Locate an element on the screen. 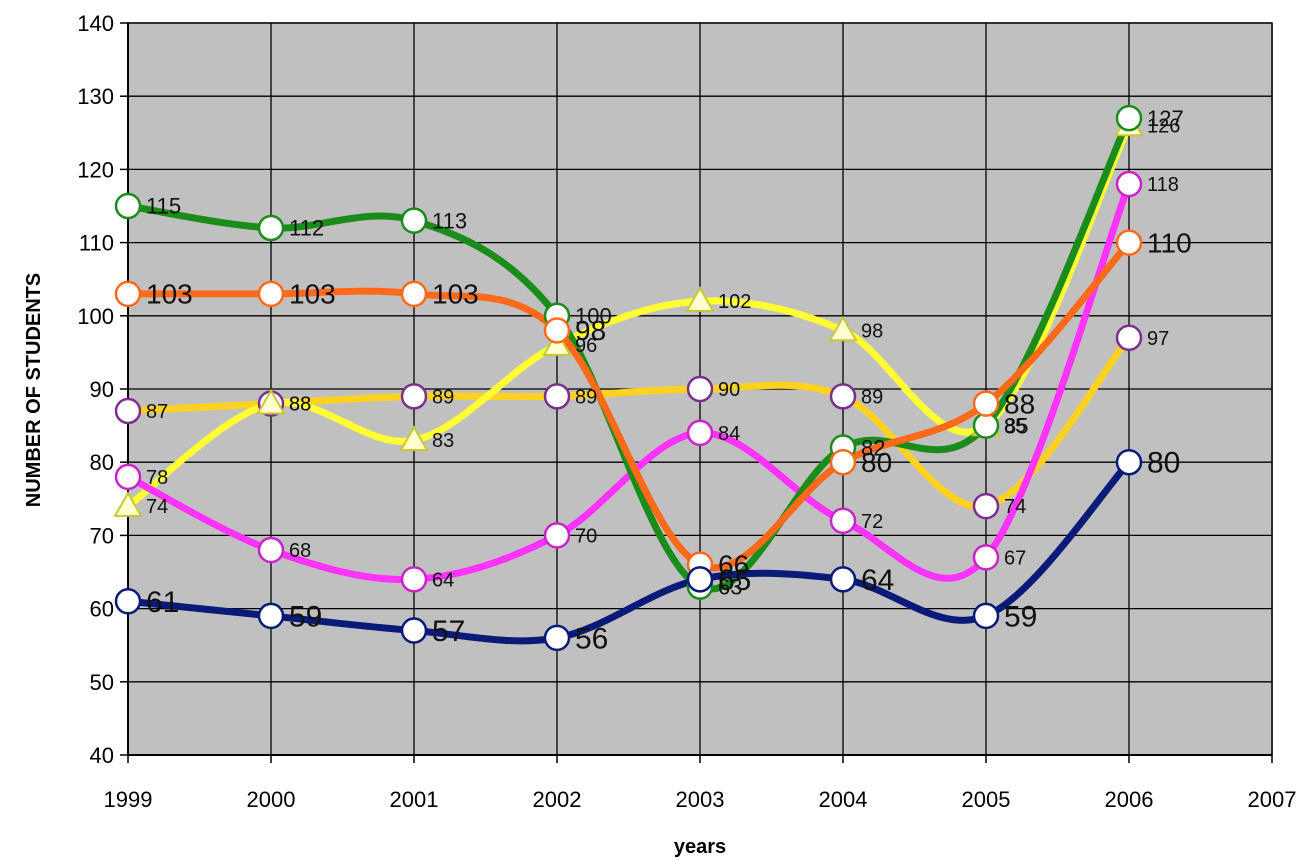  y-tick-label: 40 is located at coordinates (102, 755).